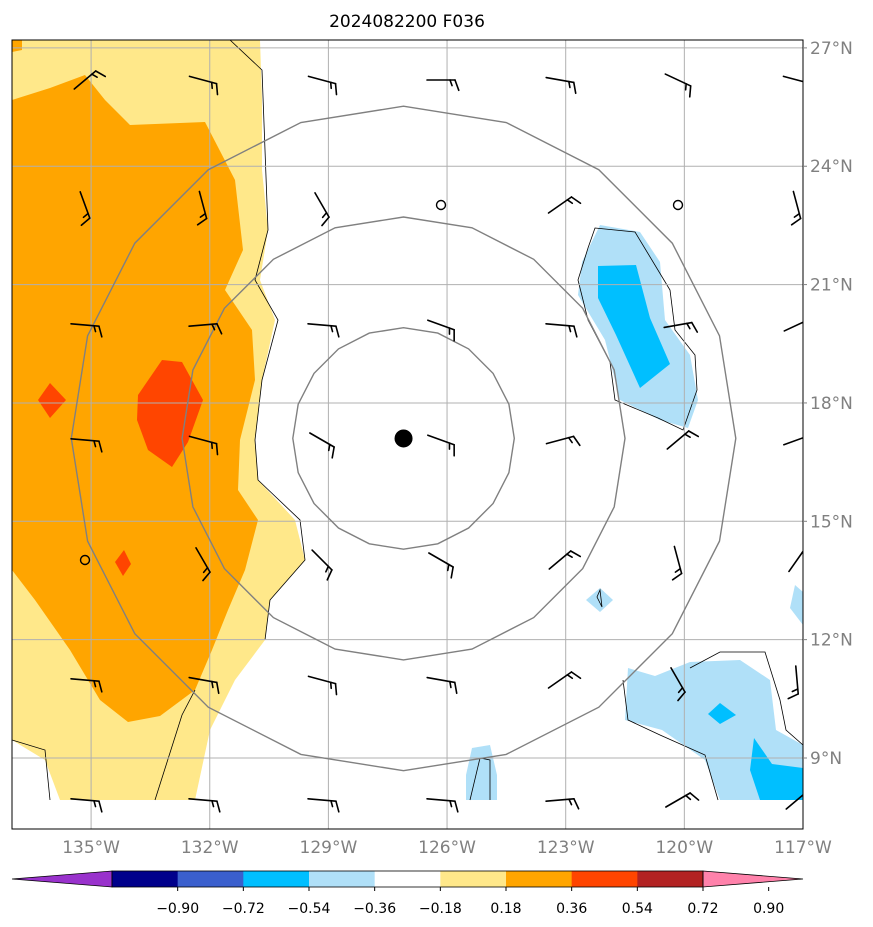 The image size is (873, 927). I want to click on latitude-label: 15°N, so click(831, 522).